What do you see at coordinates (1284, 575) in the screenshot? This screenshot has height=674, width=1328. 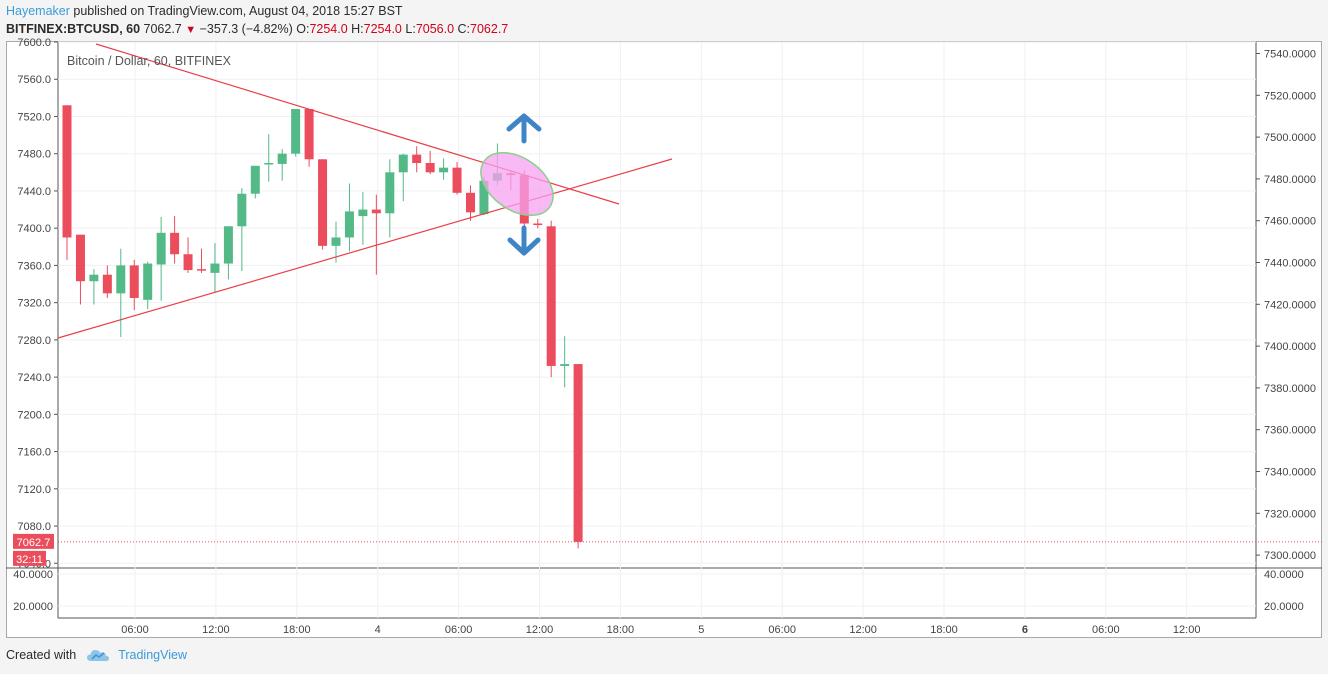 I see `lower-right-tick-label: 40.0000` at bounding box center [1284, 575].